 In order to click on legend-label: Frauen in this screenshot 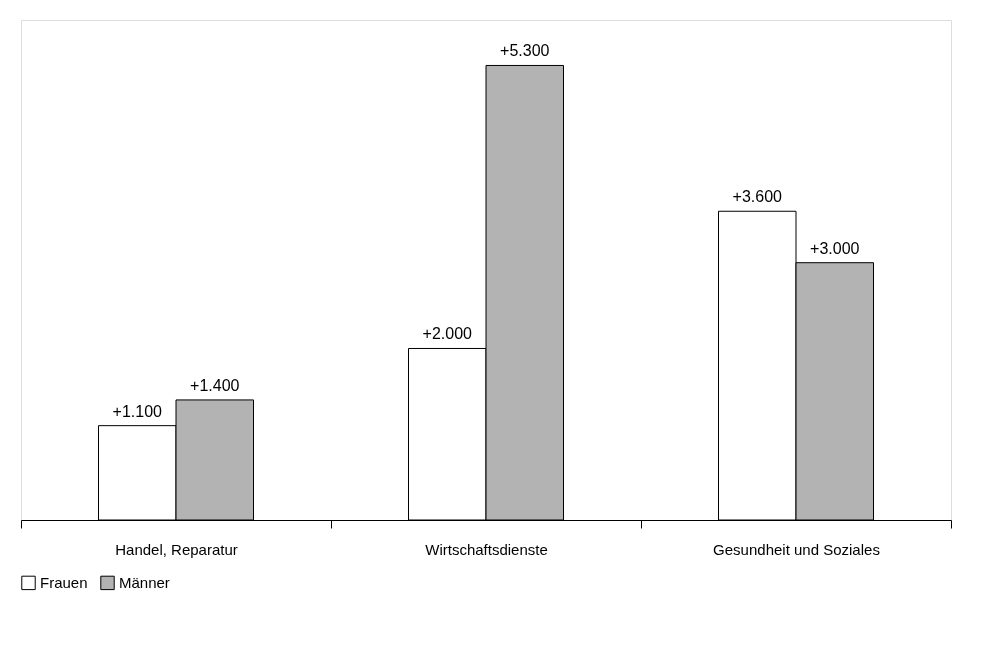, I will do `click(64, 582)`.